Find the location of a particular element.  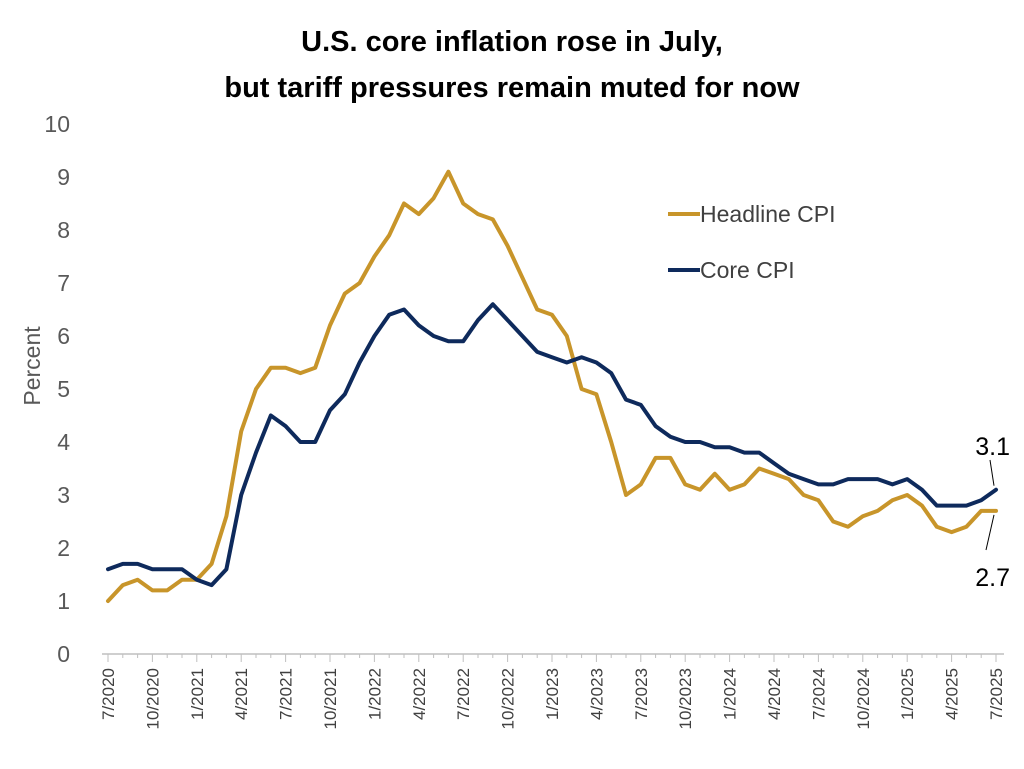

leader-line-headline is located at coordinates (990, 532).